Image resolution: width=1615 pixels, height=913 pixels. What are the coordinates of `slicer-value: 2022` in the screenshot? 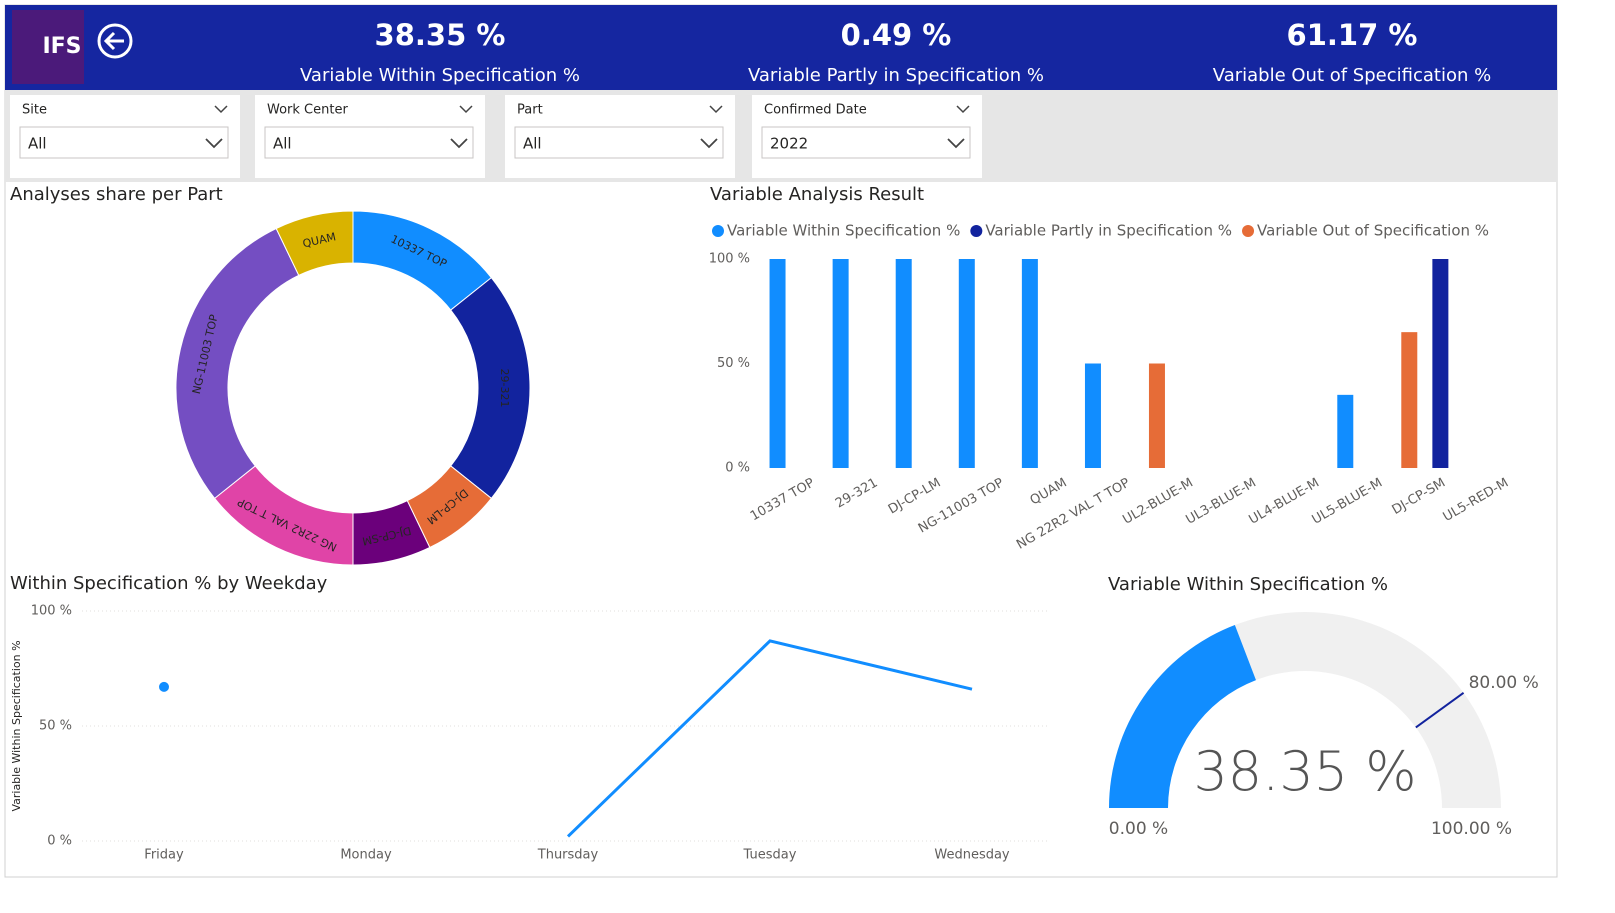 It's located at (789, 144).